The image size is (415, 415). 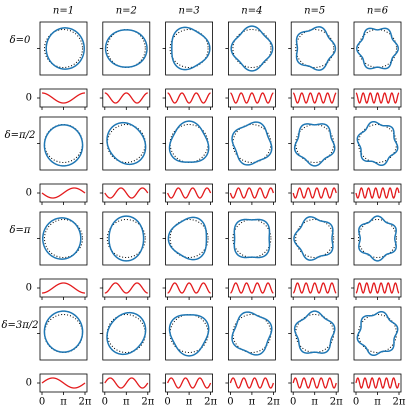 I want to click on row-label: δ=π, so click(x=20, y=230).